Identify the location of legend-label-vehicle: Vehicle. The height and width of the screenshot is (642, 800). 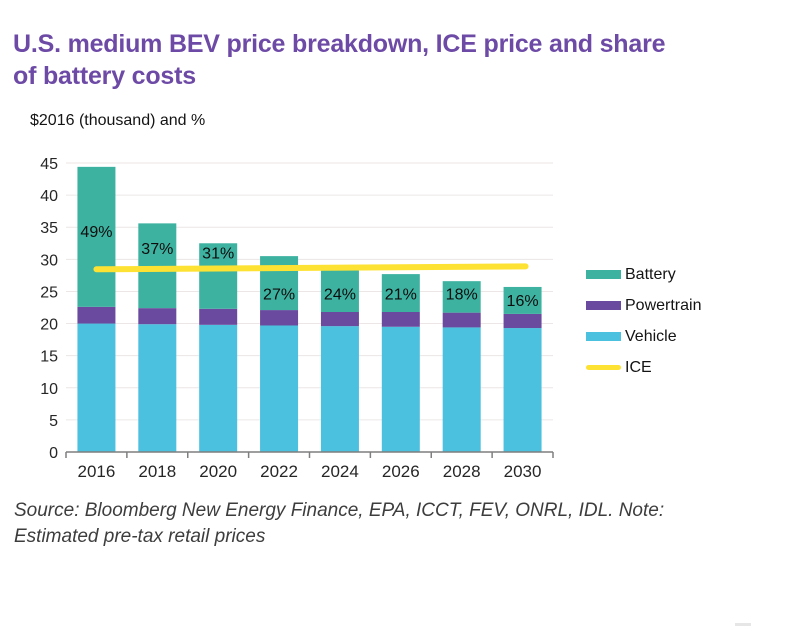
(651, 336).